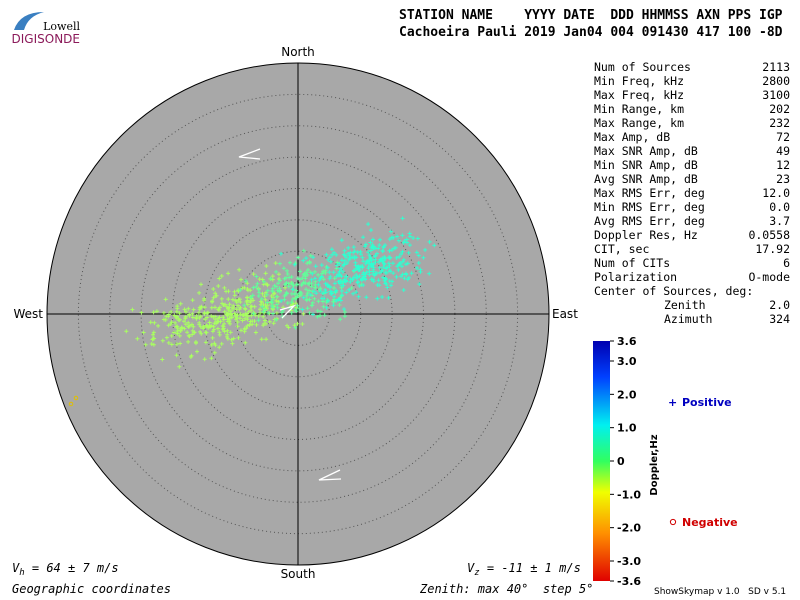 Image resolution: width=800 pixels, height=600 pixels. Describe the element at coordinates (779, 109) in the screenshot. I see `stat-value: 202` at that location.